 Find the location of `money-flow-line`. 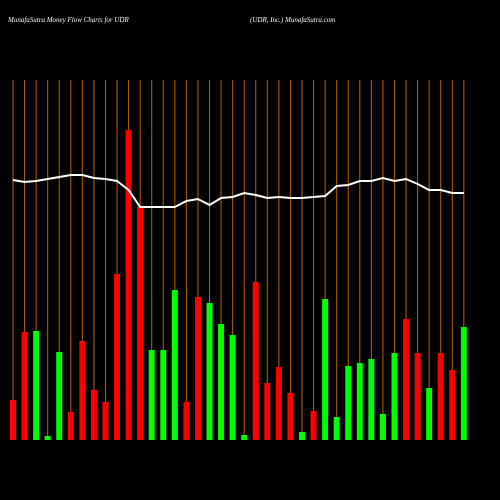

money-flow-line is located at coordinates (238, 191).